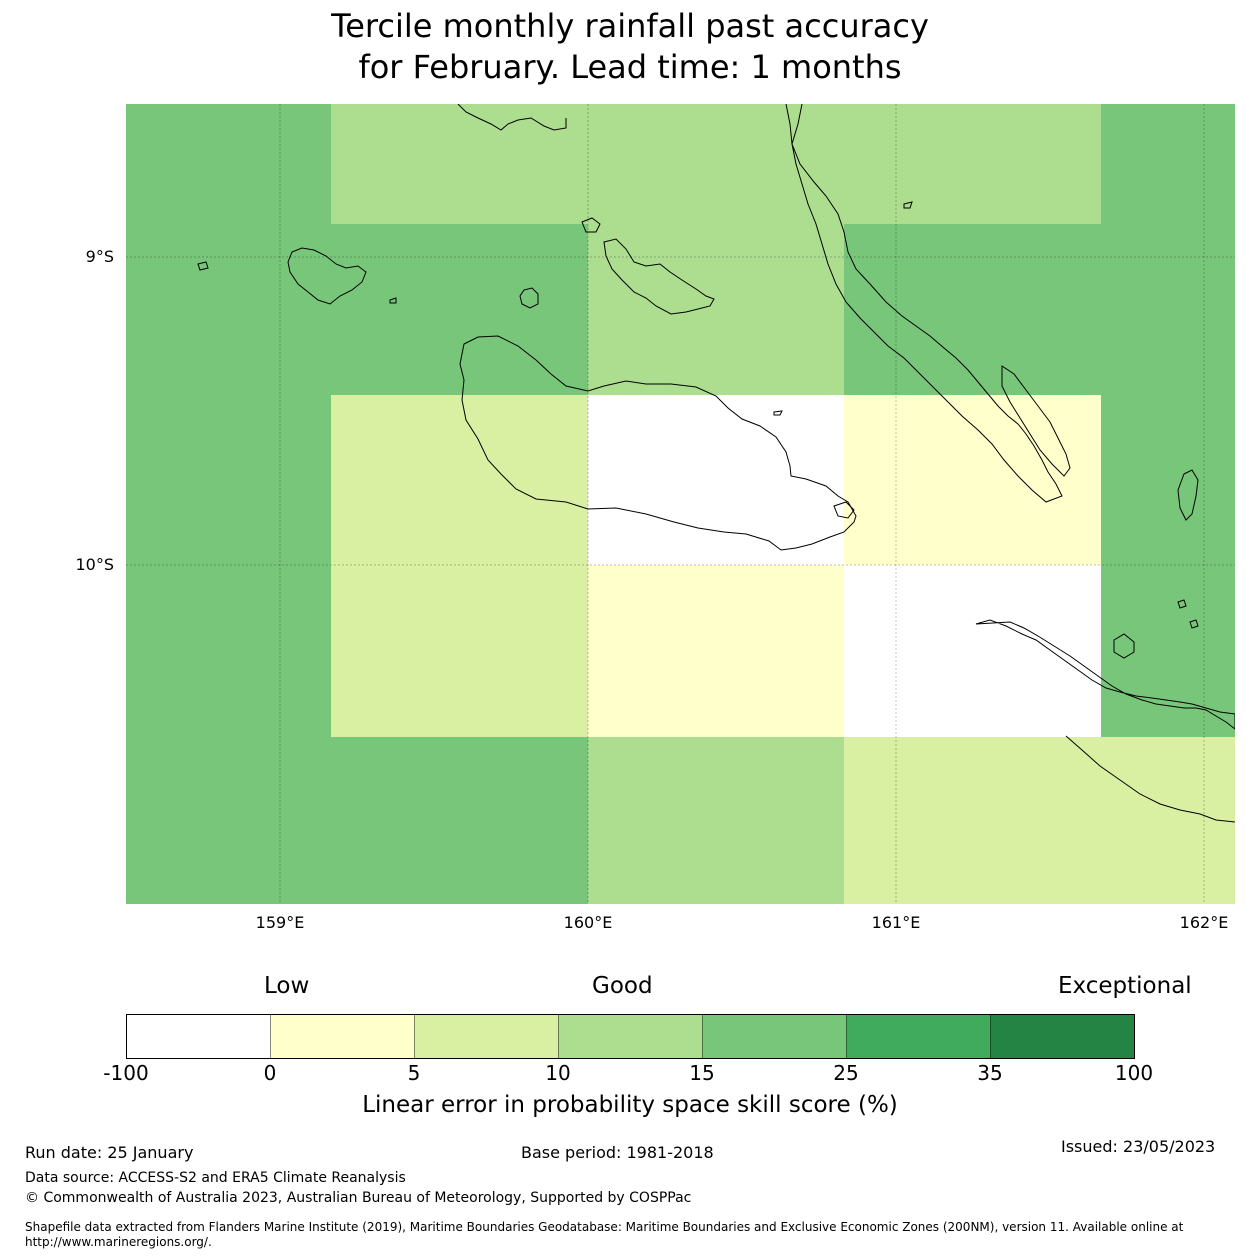 This screenshot has height=1260, width=1260. Describe the element at coordinates (630, 67) in the screenshot. I see `title-line-2: for February. Lead time: 1 months` at that location.